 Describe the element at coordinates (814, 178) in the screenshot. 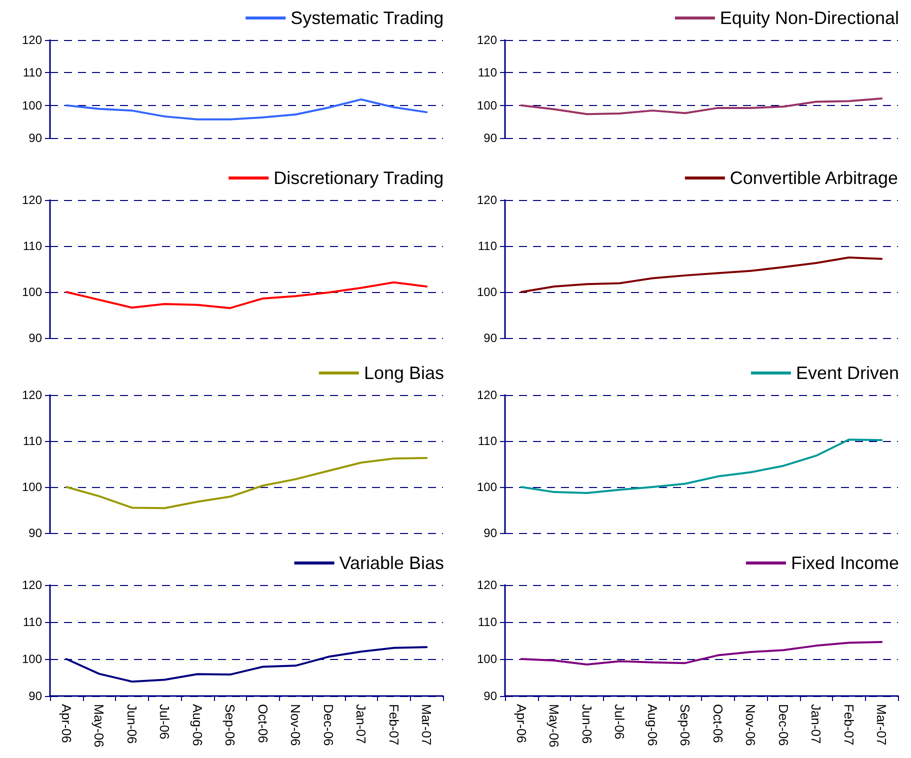

I see `legend-label: Convertible Arbitrage` at that location.